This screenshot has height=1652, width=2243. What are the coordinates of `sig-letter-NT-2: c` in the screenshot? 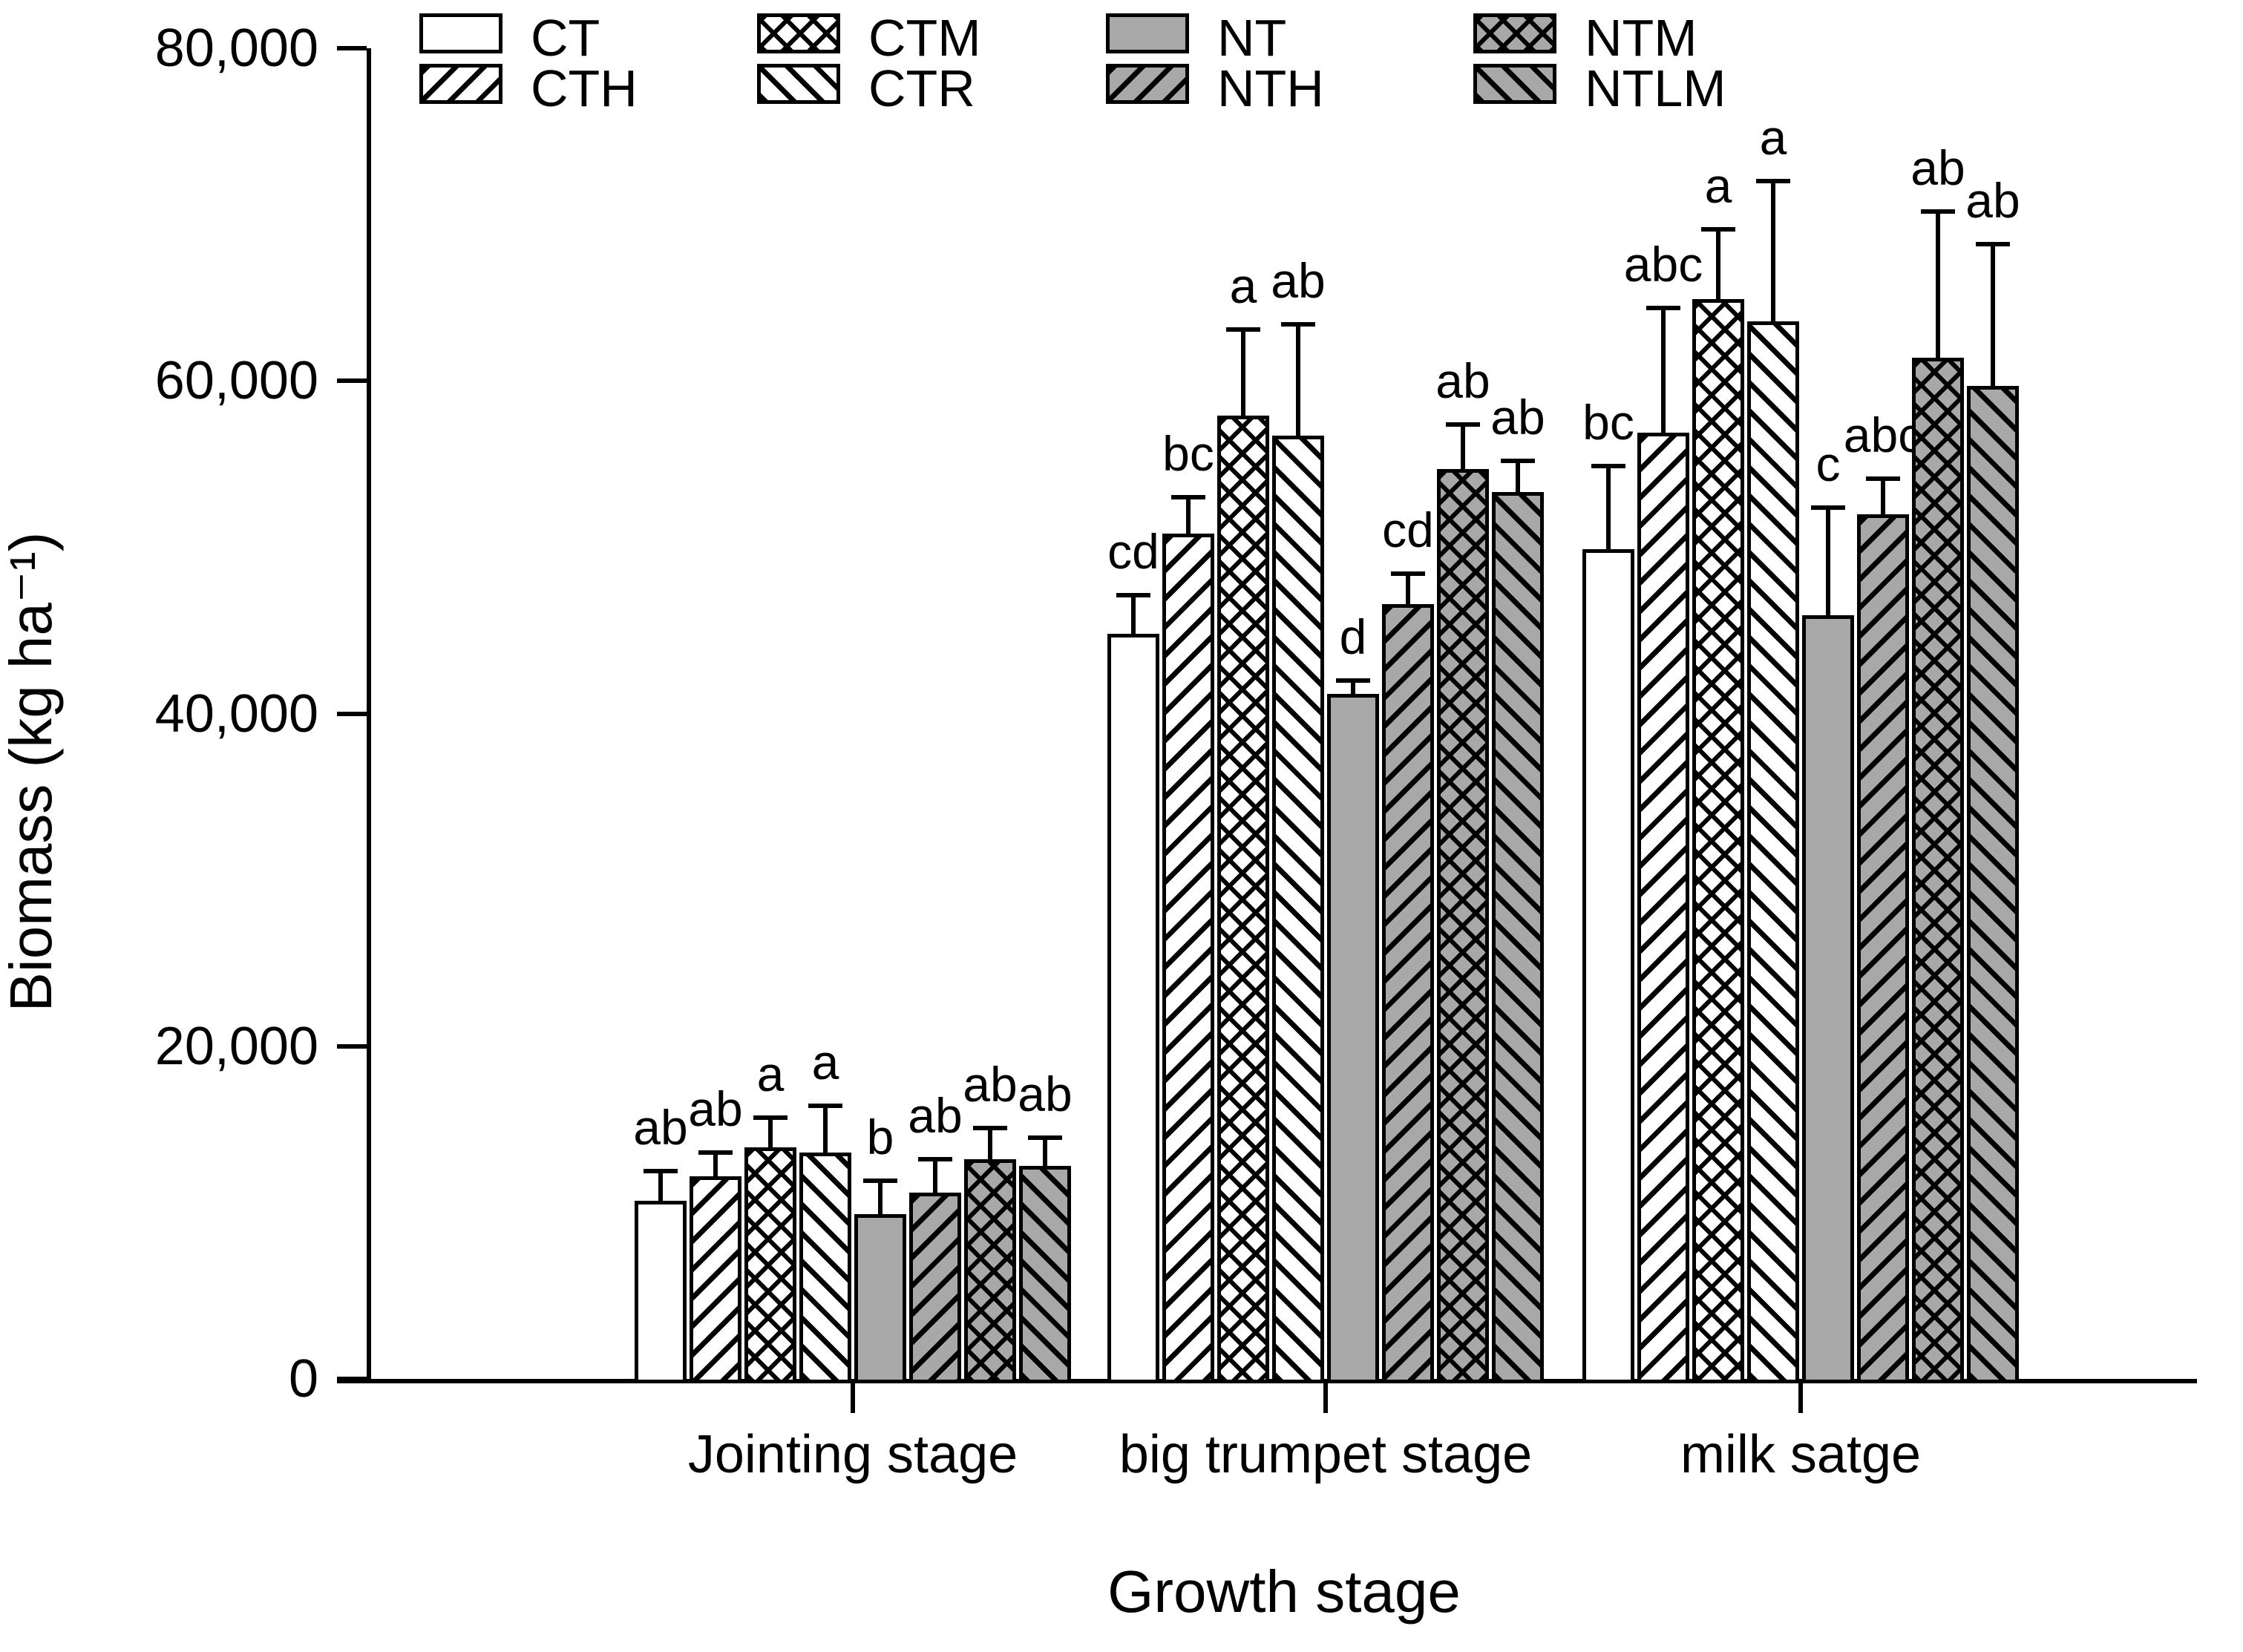 It's located at (1828, 463).